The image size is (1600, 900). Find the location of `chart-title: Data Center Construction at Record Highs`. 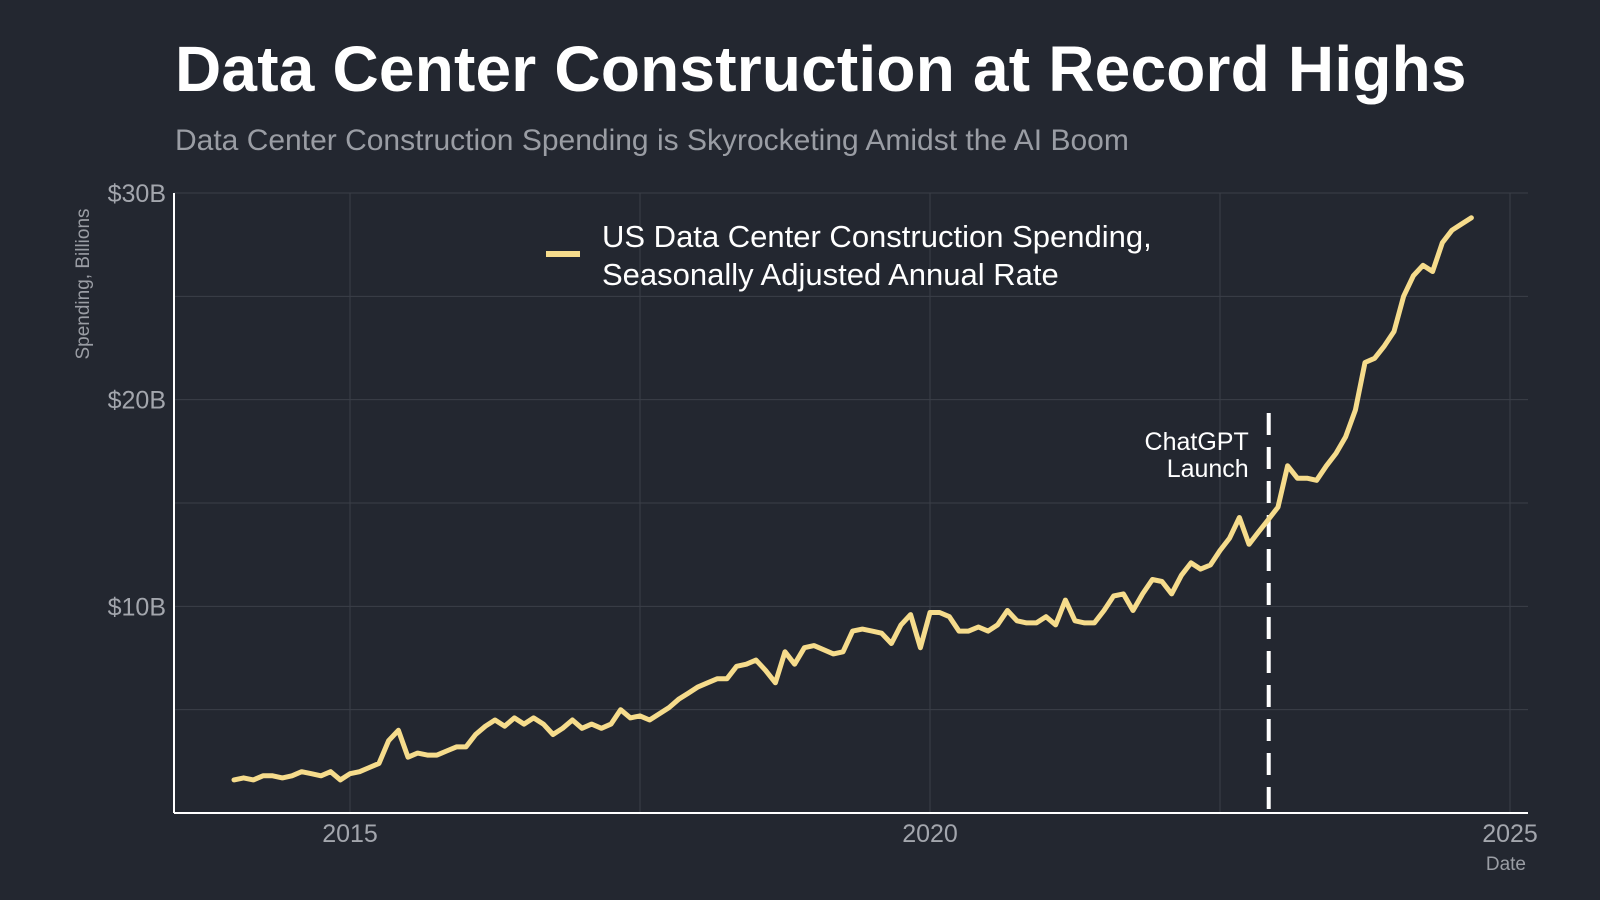

chart-title: Data Center Construction at Record Highs is located at coordinates (821, 69).